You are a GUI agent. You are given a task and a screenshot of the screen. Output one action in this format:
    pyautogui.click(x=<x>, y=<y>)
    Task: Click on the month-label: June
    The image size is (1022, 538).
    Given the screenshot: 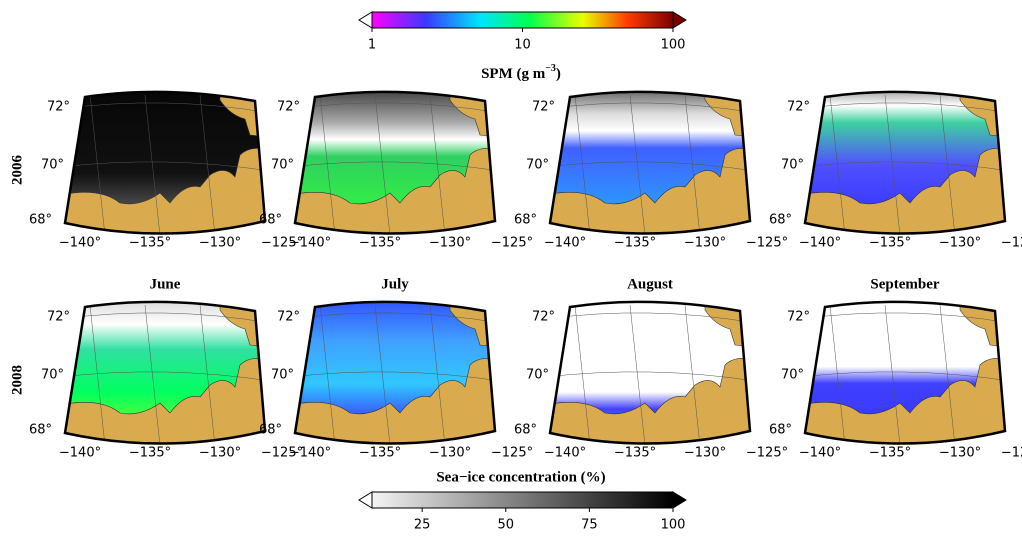 What is the action you would take?
    pyautogui.click(x=165, y=284)
    